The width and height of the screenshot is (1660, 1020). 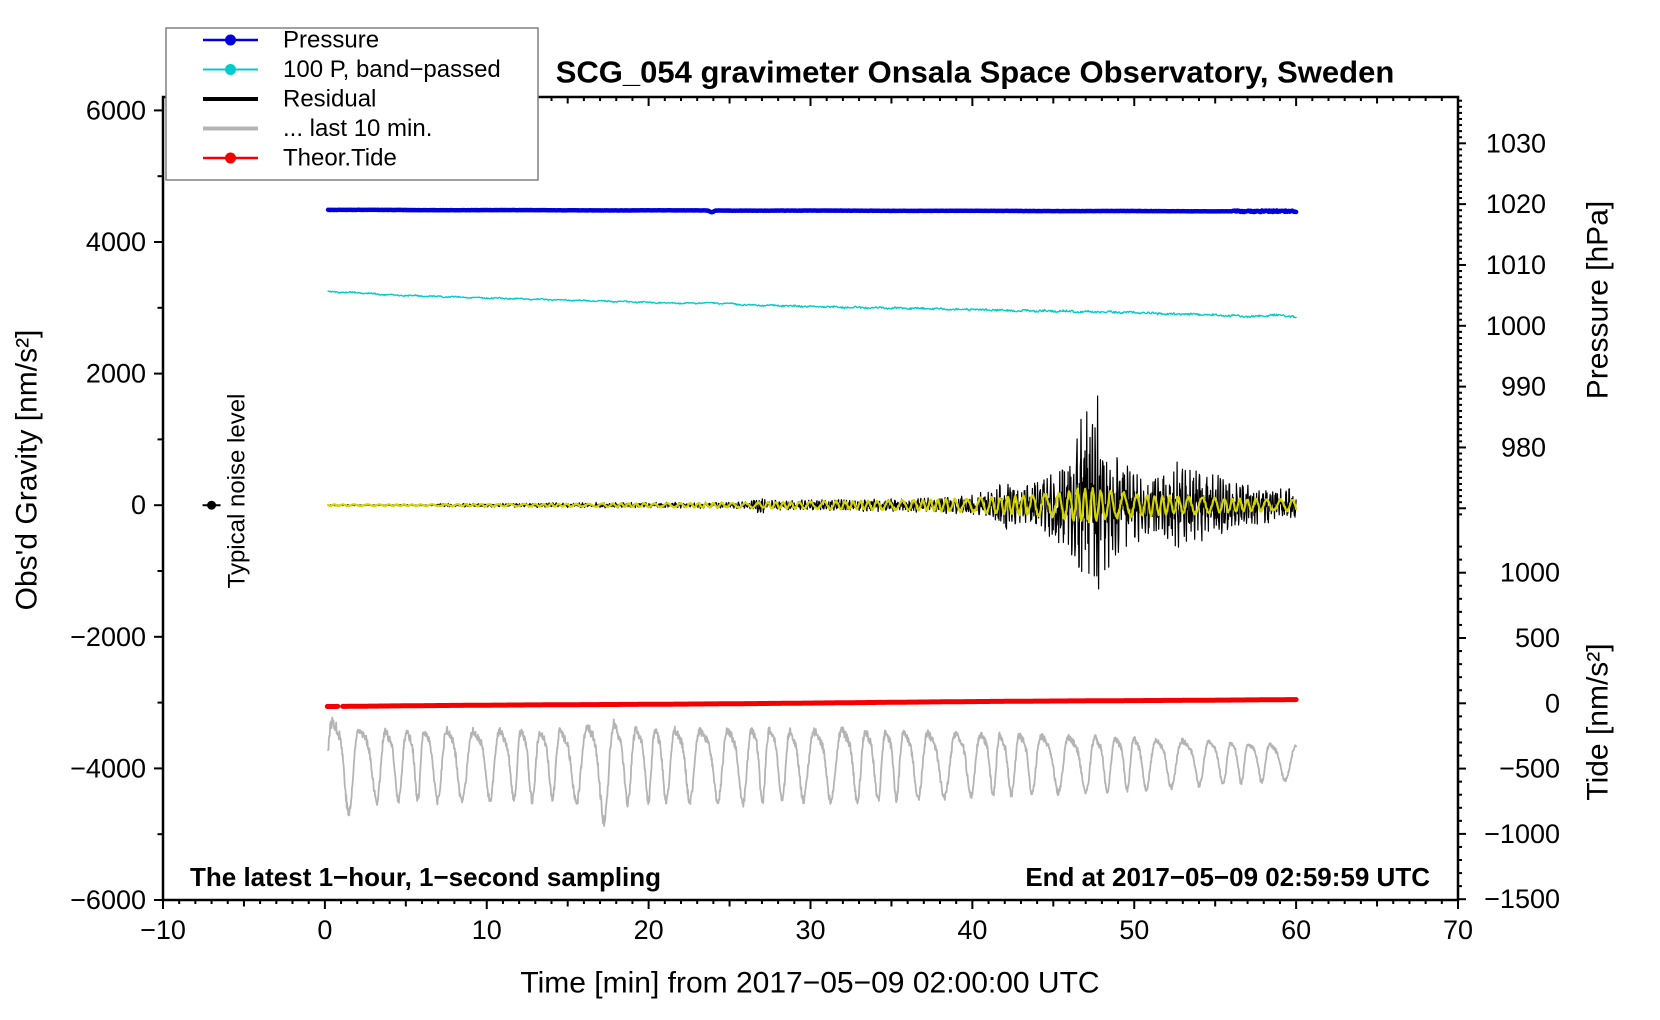 What do you see at coordinates (116, 374) in the screenshot?
I see `gravity-axis-tick-label: 2000` at bounding box center [116, 374].